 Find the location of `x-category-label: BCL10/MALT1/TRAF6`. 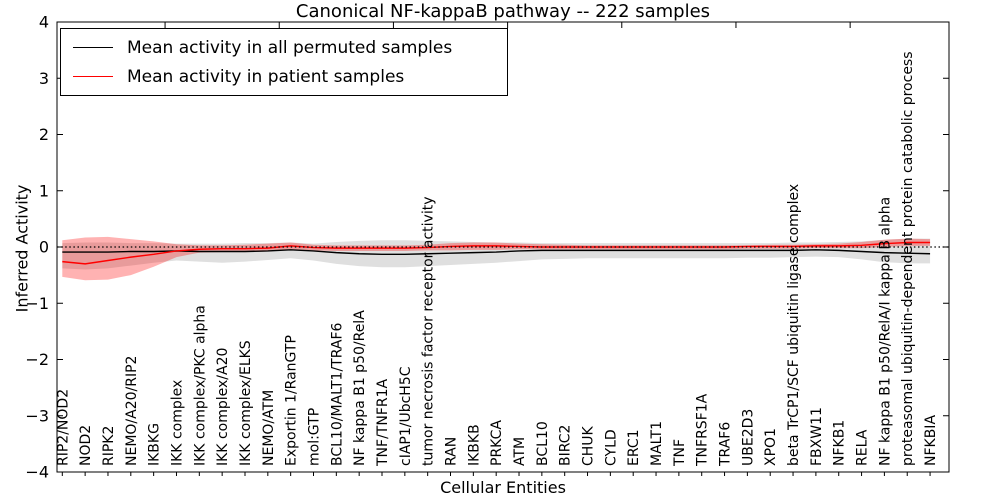

x-category-label: BCL10/MALT1/TRAF6 is located at coordinates (337, 394).